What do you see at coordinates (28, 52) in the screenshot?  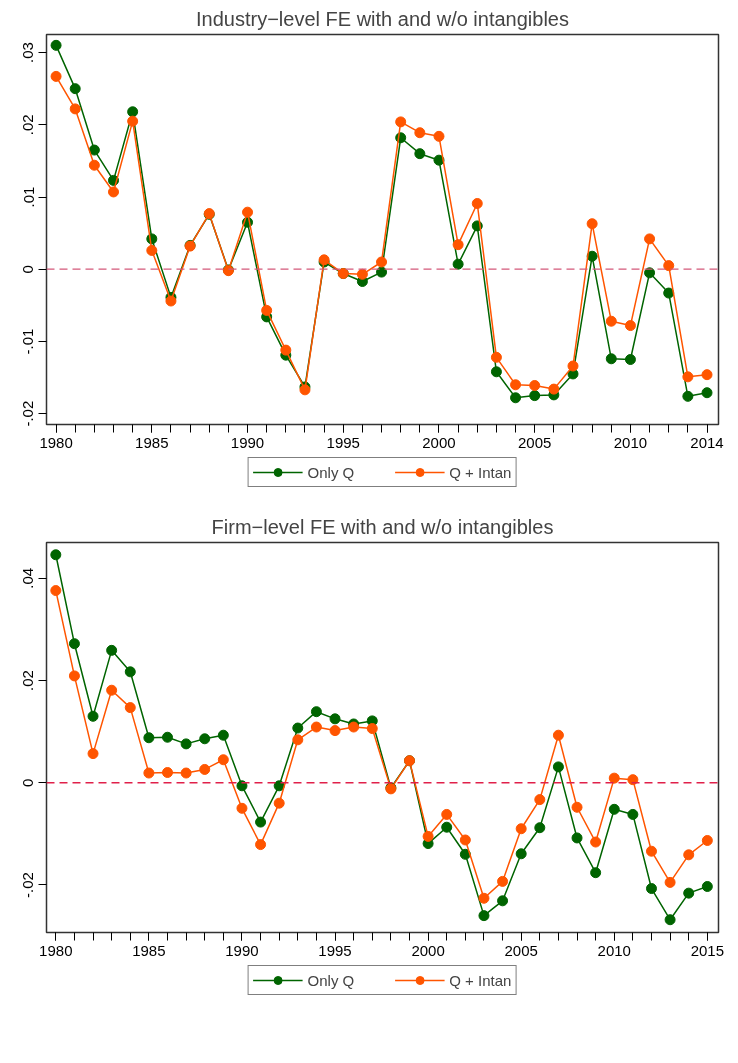 I see `y-tick-label: .03` at bounding box center [28, 52].